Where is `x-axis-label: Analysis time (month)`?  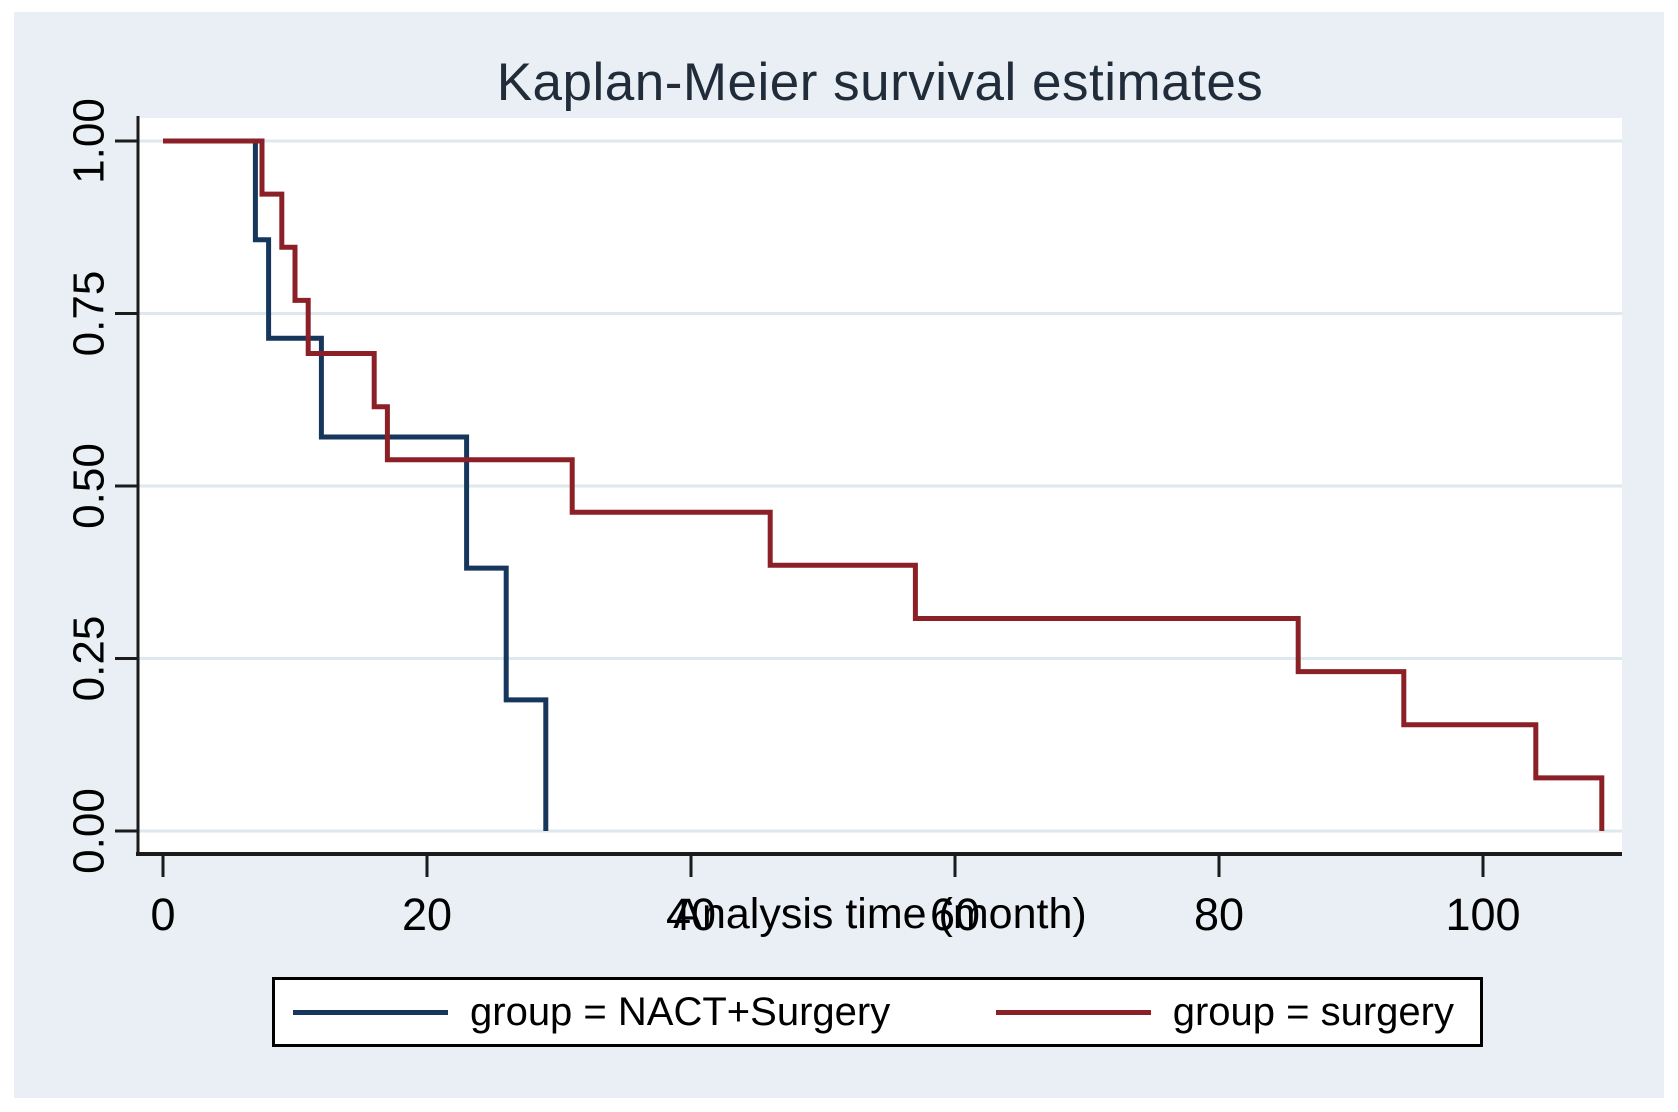 x-axis-label: Analysis time (month) is located at coordinates (880, 914).